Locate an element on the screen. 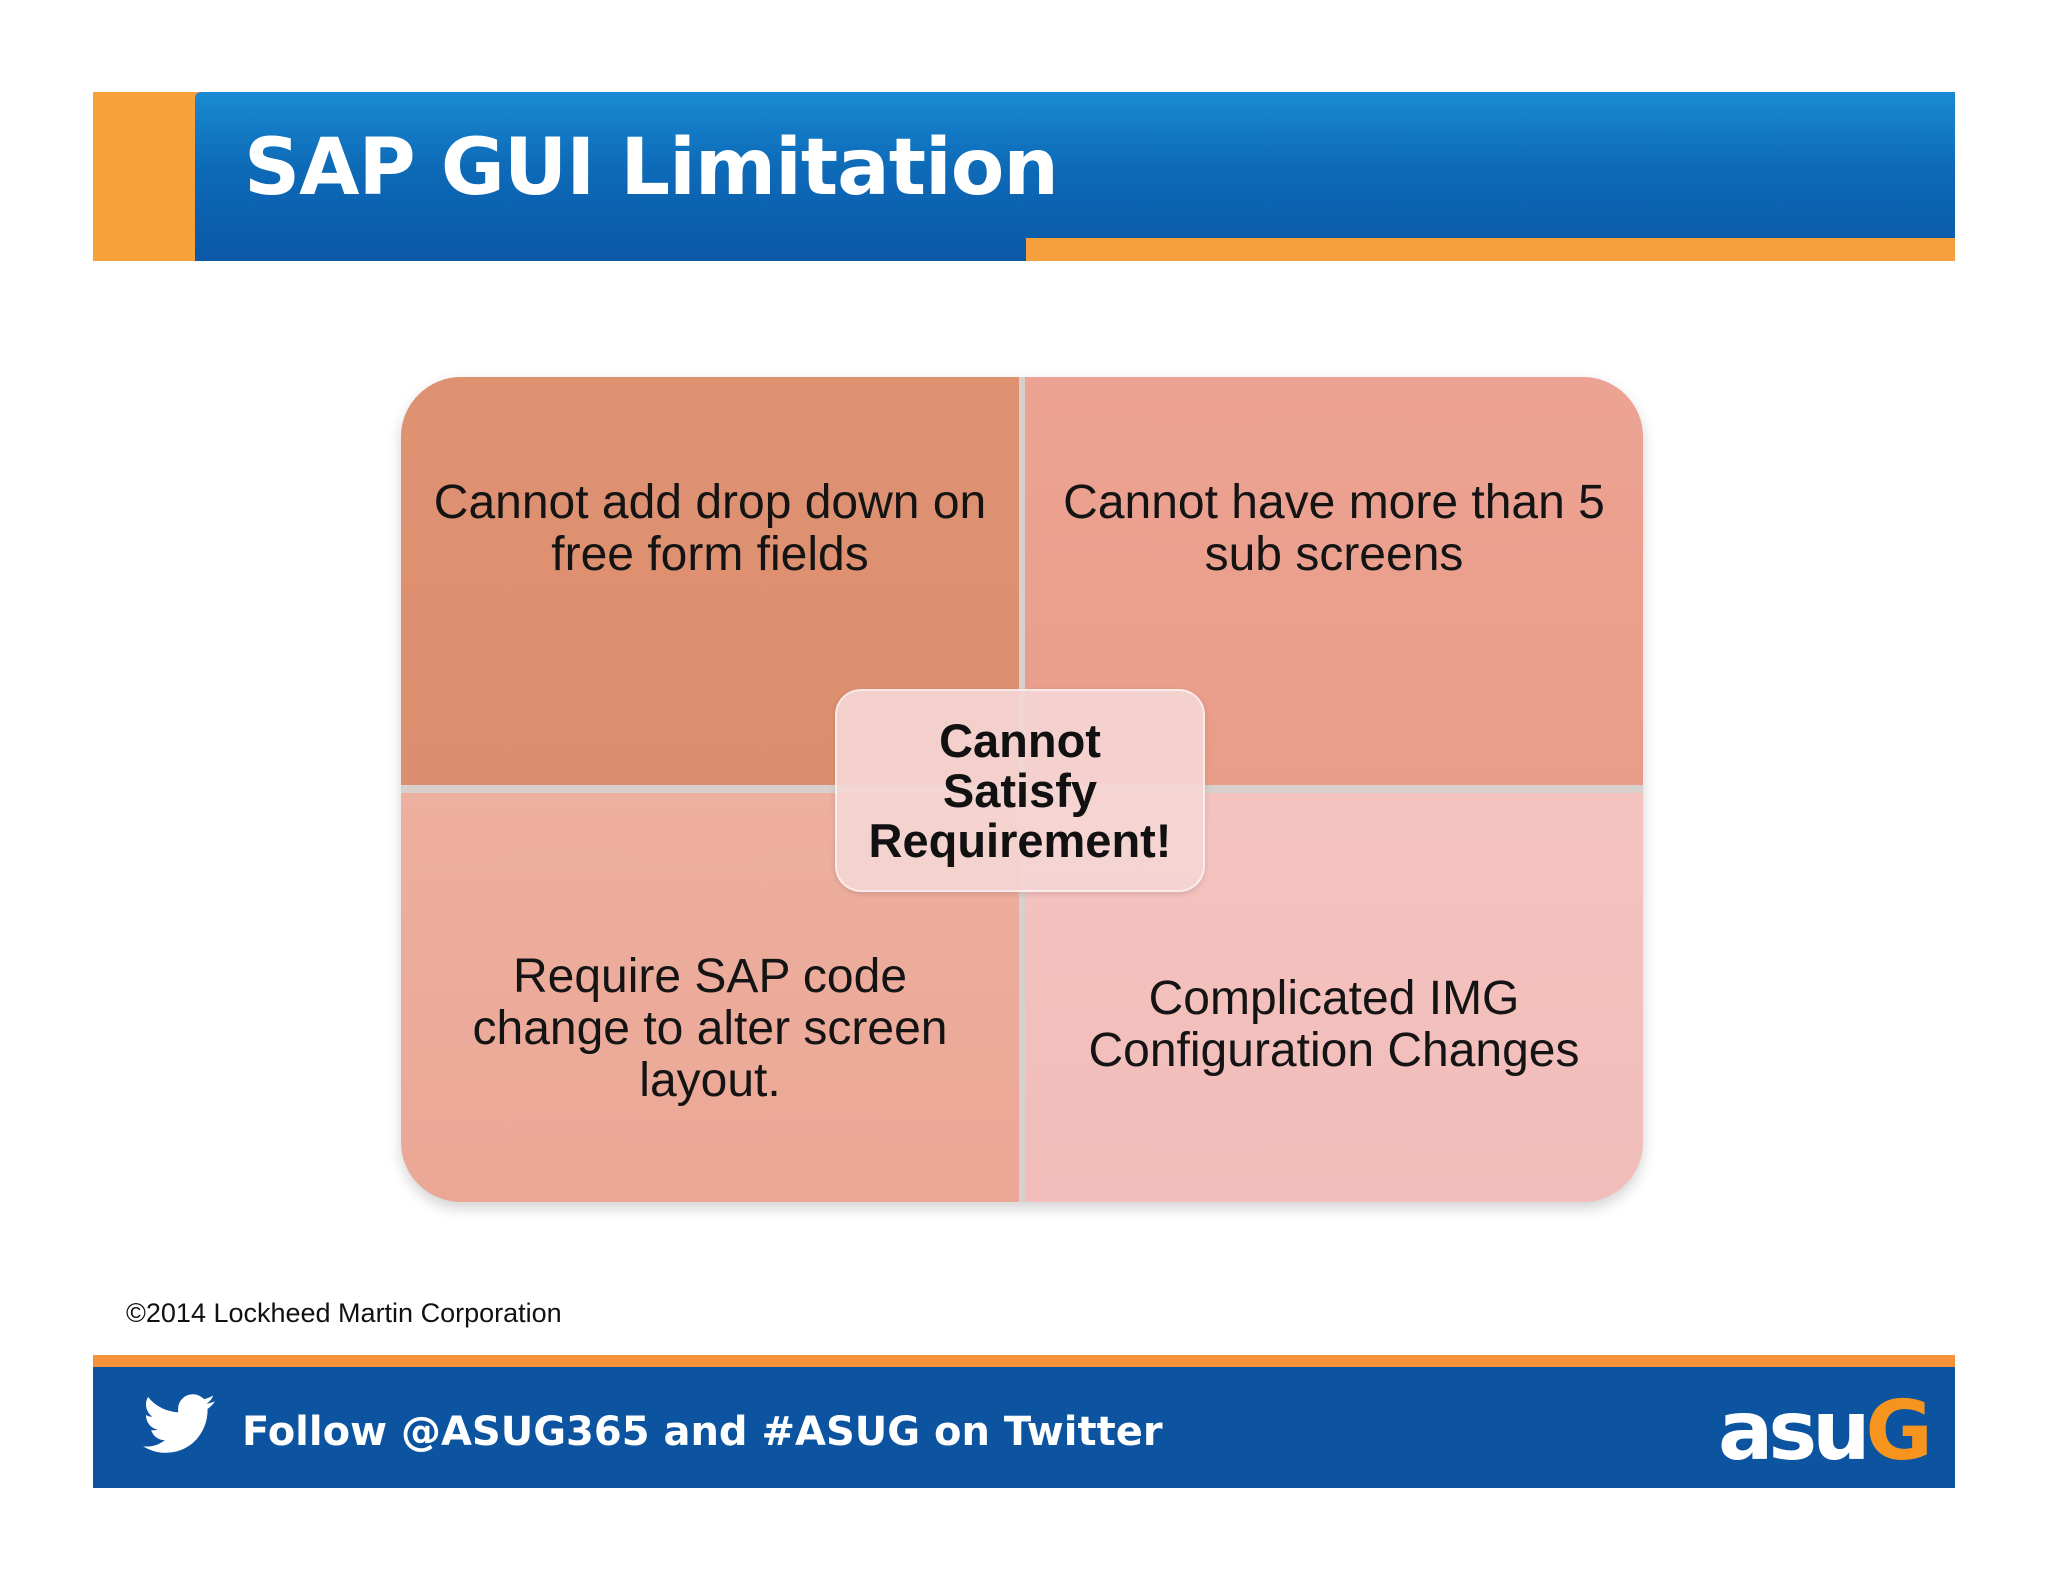  quadrant-text-line: Cannot add drop down on is located at coordinates (710, 502).